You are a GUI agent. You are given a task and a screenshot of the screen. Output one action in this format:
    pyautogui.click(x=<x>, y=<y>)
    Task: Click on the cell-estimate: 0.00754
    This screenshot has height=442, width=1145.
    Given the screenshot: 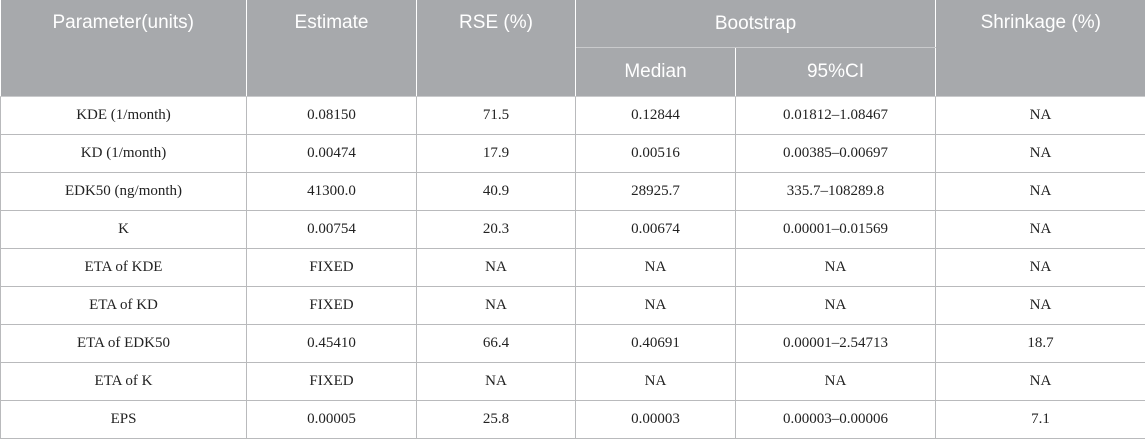 What is the action you would take?
    pyautogui.click(x=331, y=229)
    